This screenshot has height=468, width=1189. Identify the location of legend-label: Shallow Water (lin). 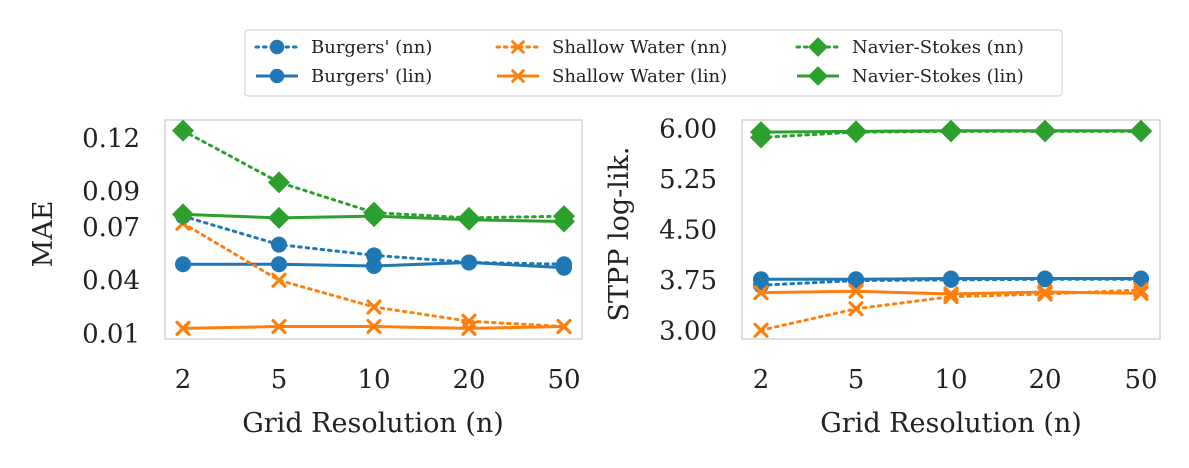
(639, 76).